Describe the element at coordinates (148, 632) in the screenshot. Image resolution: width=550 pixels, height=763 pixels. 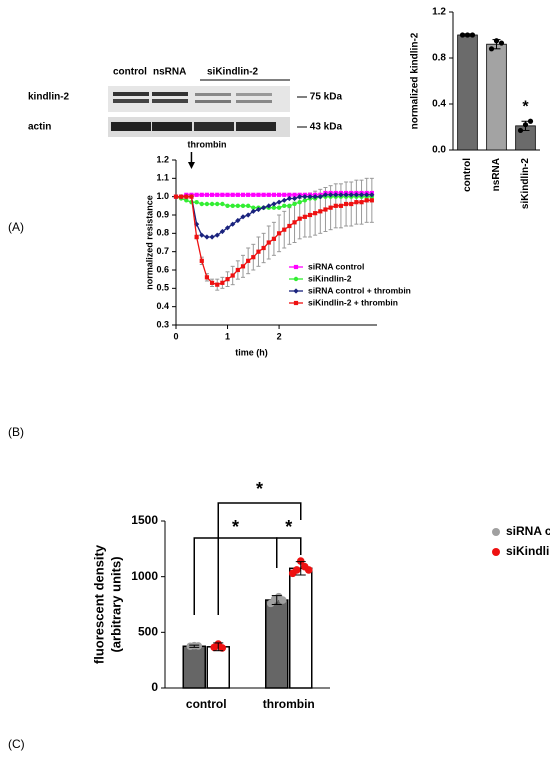
I see `y-tick-label: 500` at that location.